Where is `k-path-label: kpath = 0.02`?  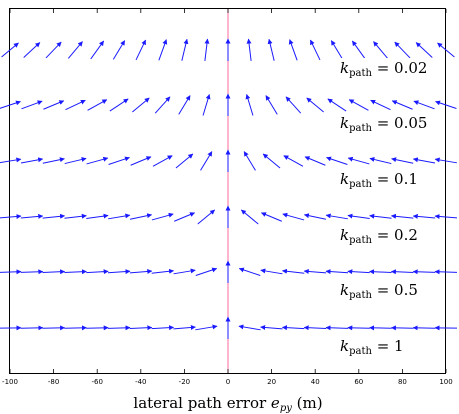
k-path-label: kpath = 0.02 is located at coordinates (383, 69).